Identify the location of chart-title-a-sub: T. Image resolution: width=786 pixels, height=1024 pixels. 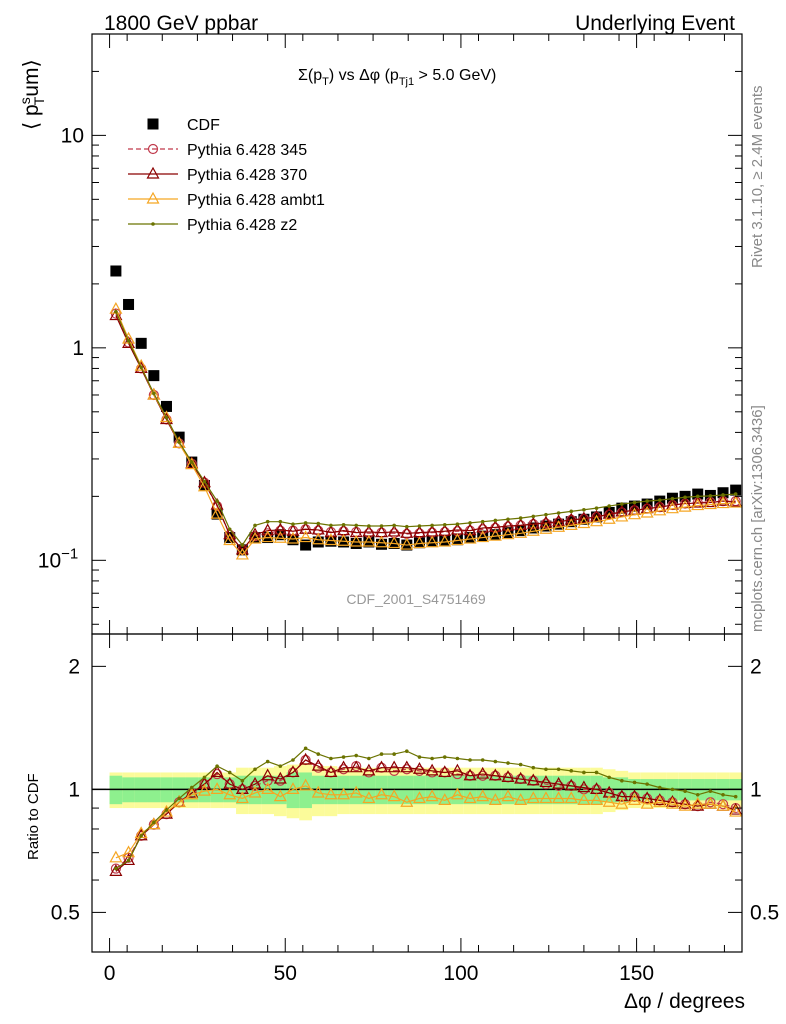
(325, 82).